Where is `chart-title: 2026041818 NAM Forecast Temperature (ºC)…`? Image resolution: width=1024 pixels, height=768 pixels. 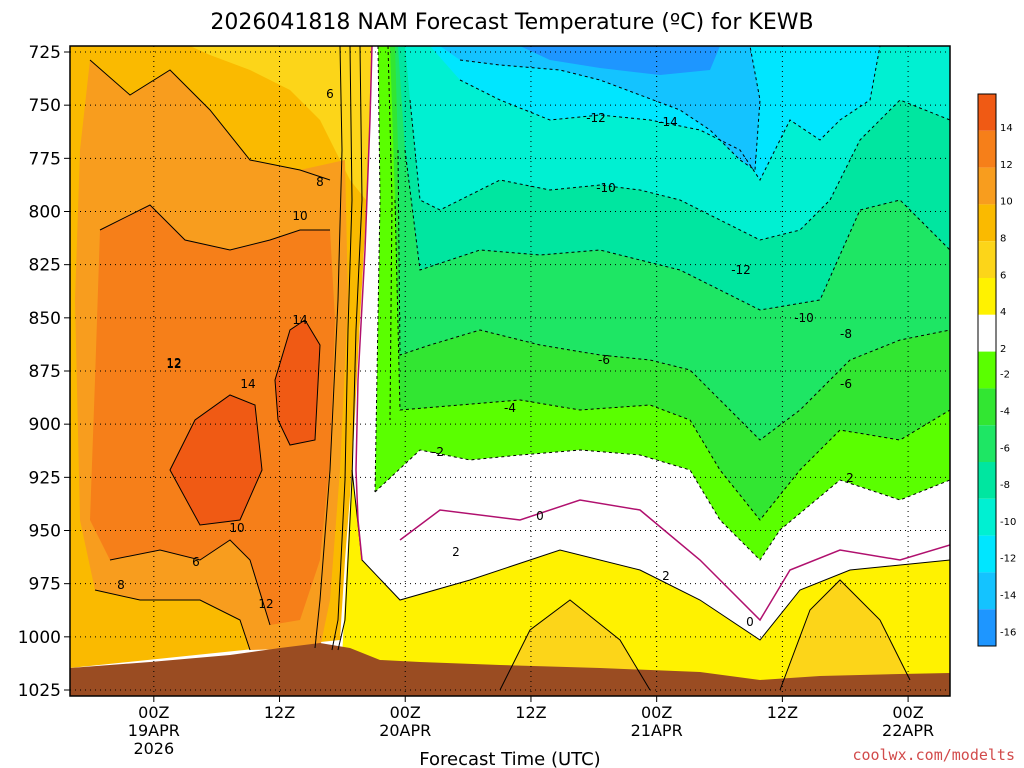 chart-title: 2026041818 NAM Forecast Temperature (ºC)… is located at coordinates (511, 22).